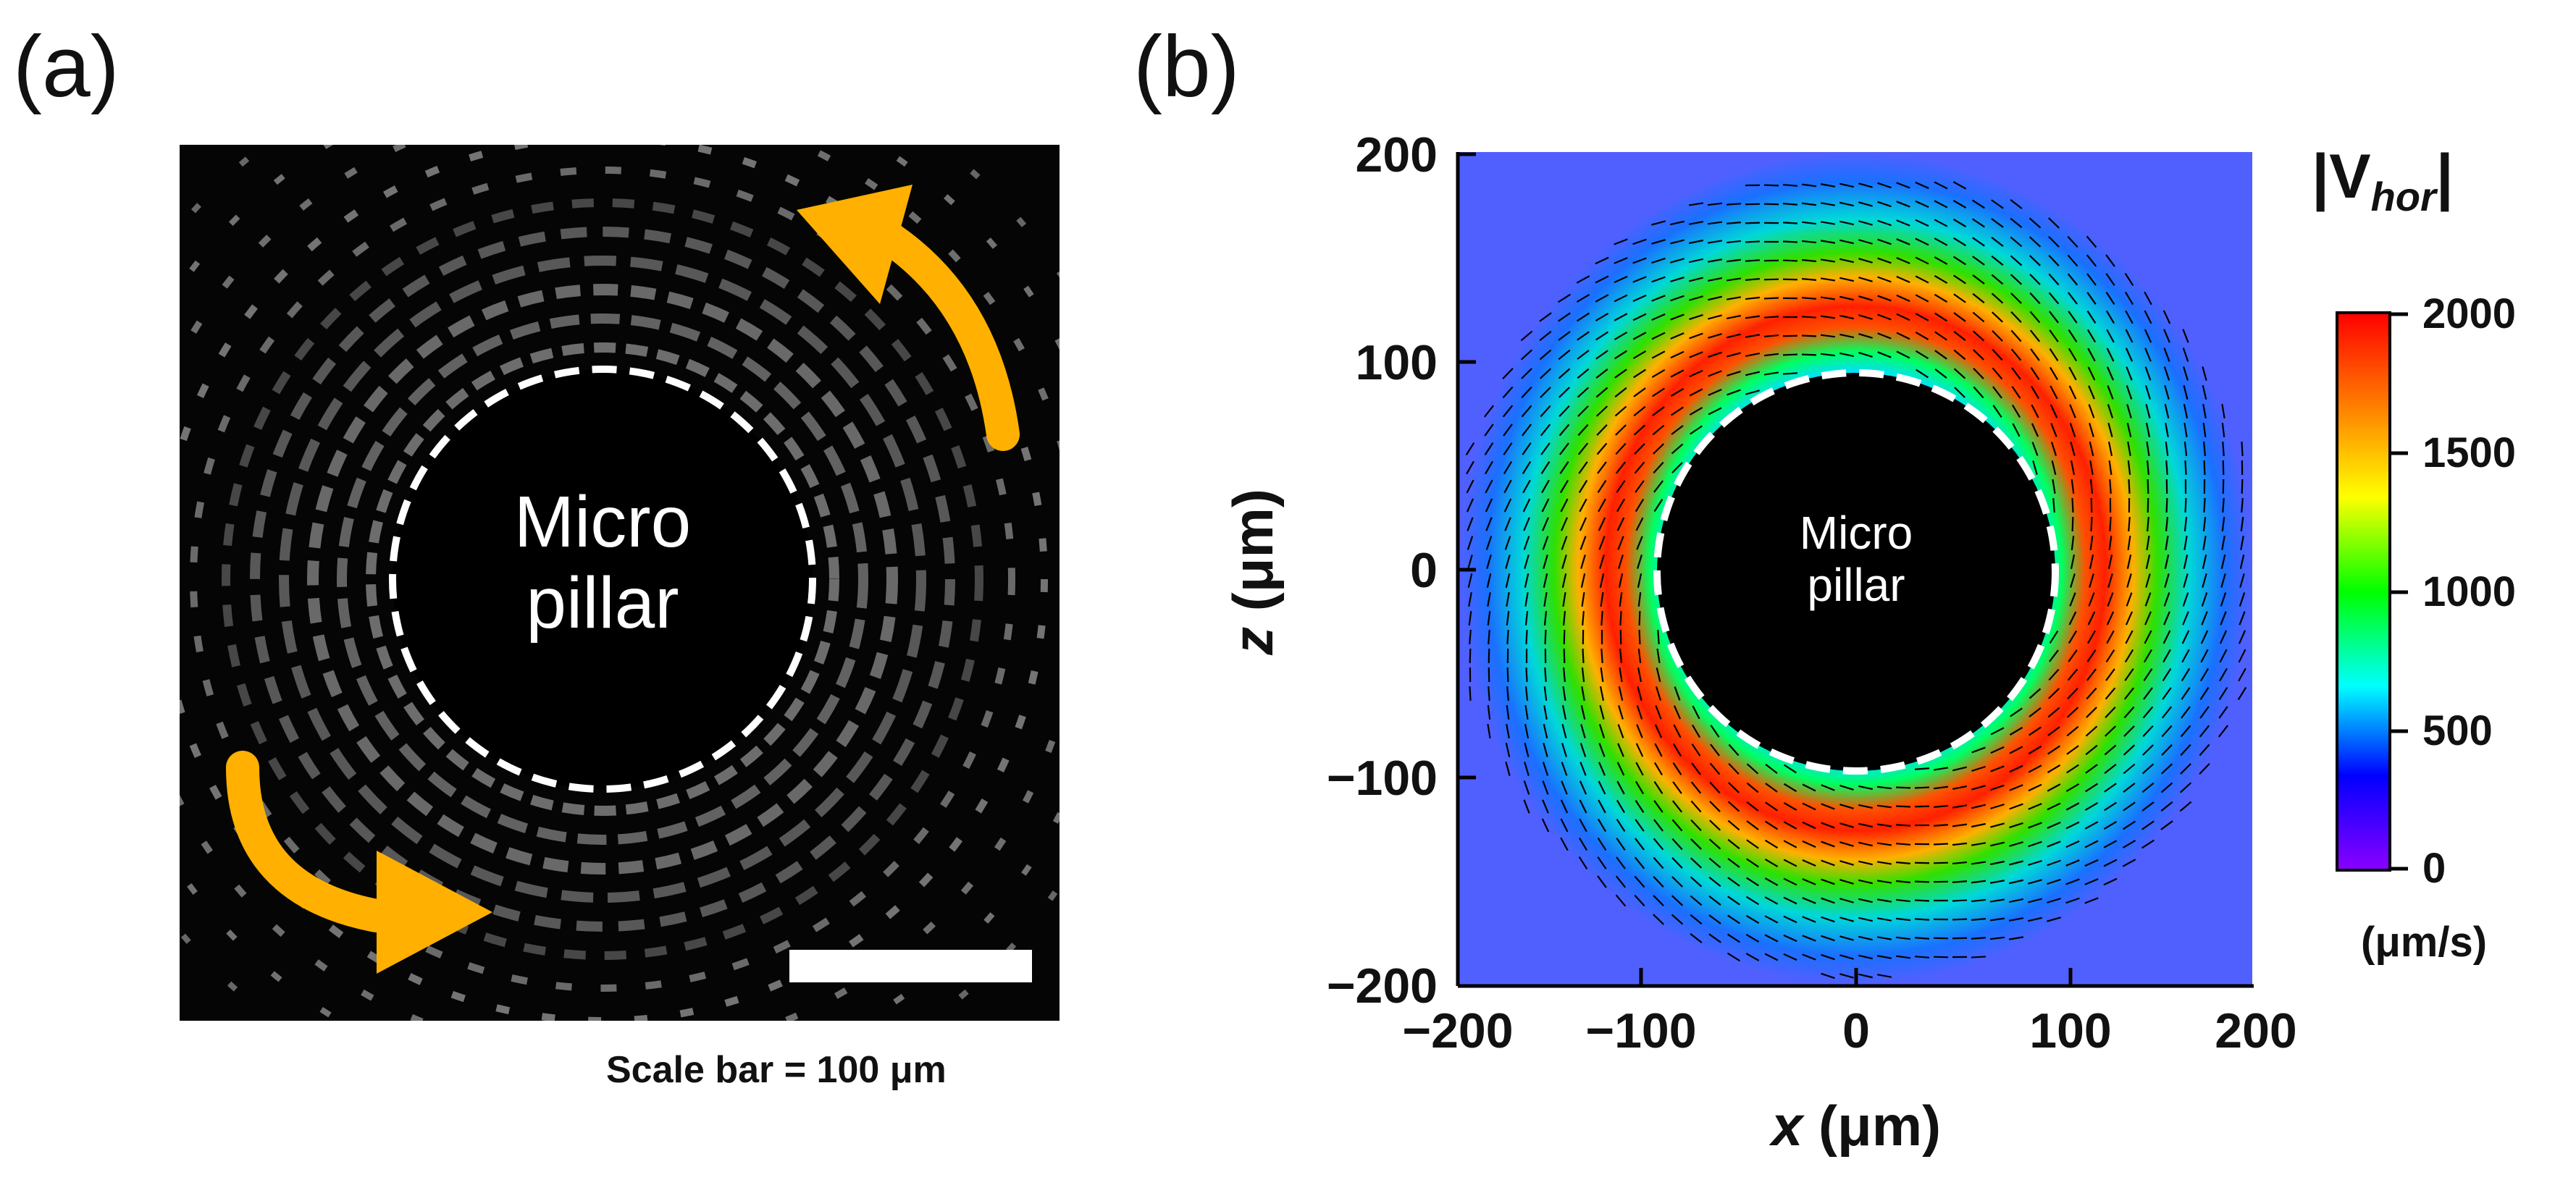  What do you see at coordinates (947, 336) in the screenshot?
I see `flow-arrow-top-right` at bounding box center [947, 336].